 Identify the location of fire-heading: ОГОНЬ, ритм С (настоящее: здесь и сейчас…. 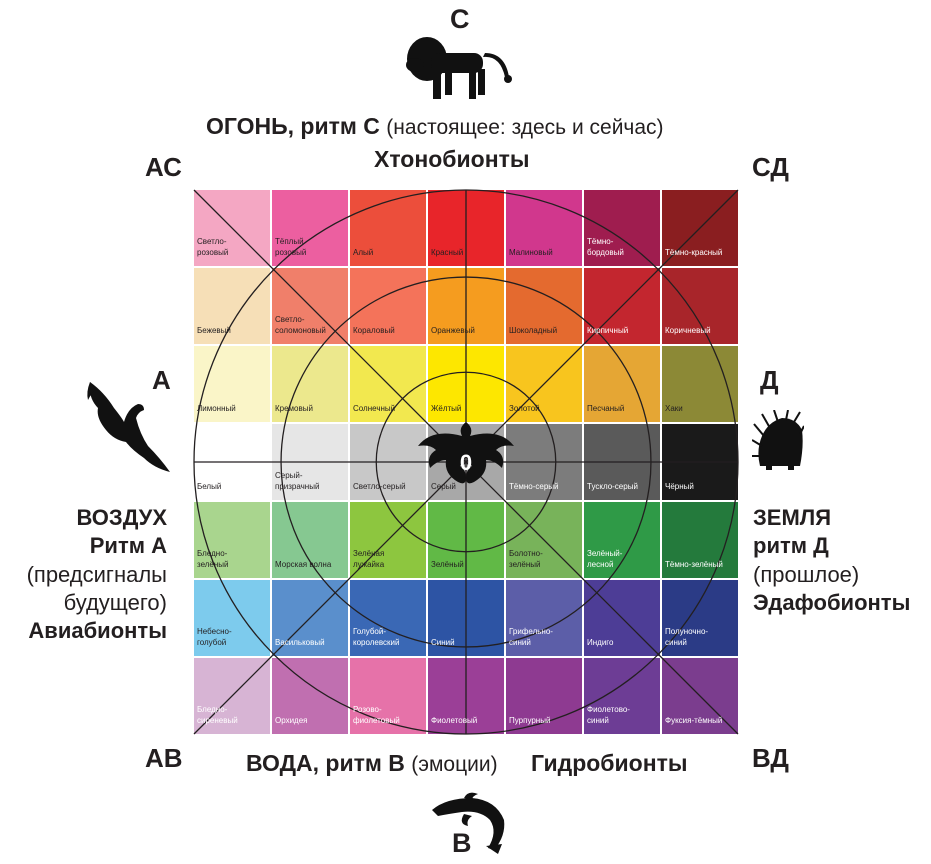
(435, 126).